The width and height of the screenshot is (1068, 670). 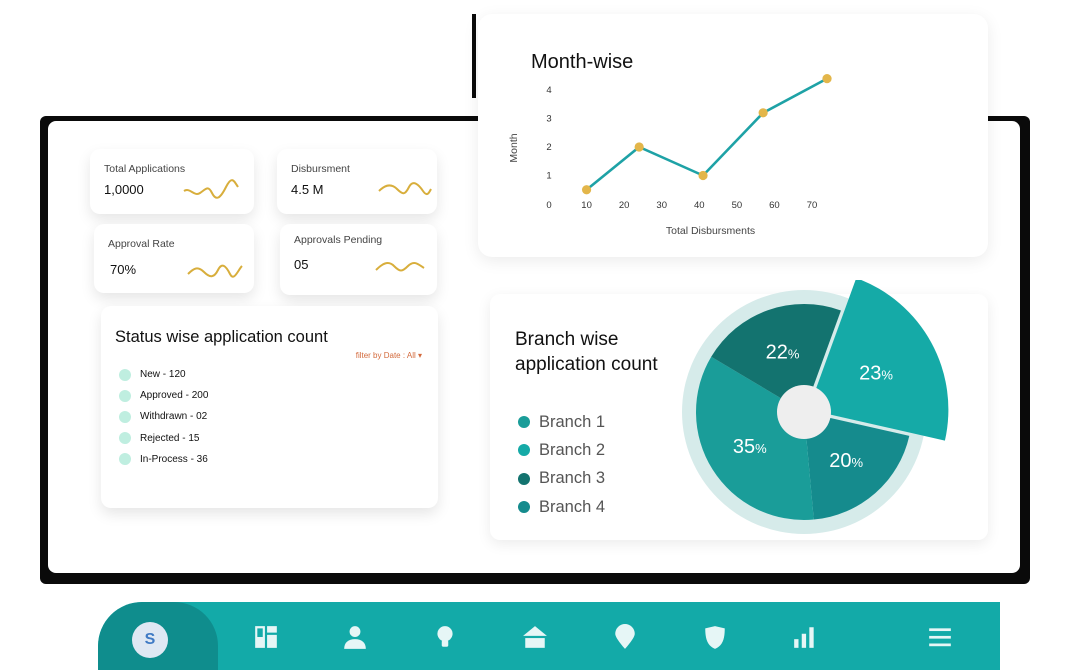 I want to click on x-tick-label: 20, so click(x=624, y=205).